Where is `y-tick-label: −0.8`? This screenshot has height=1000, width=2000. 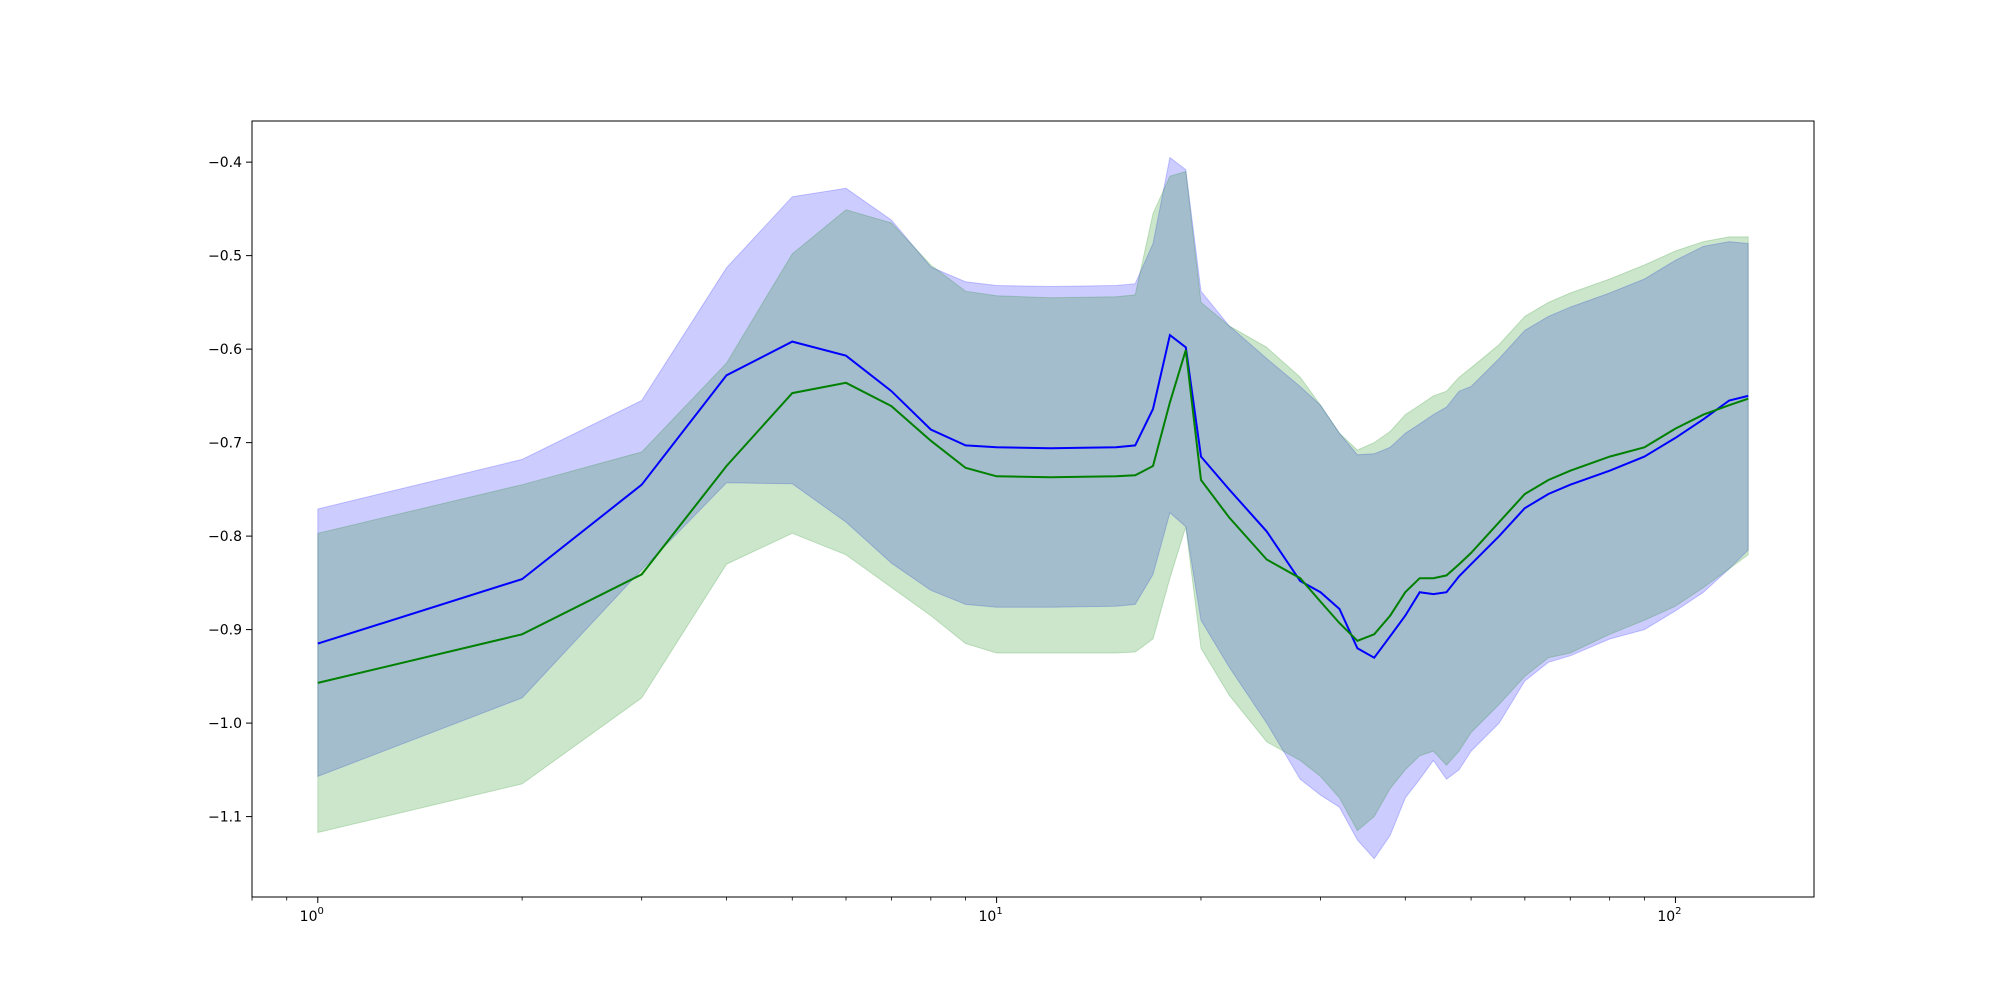 y-tick-label: −0.8 is located at coordinates (225, 537).